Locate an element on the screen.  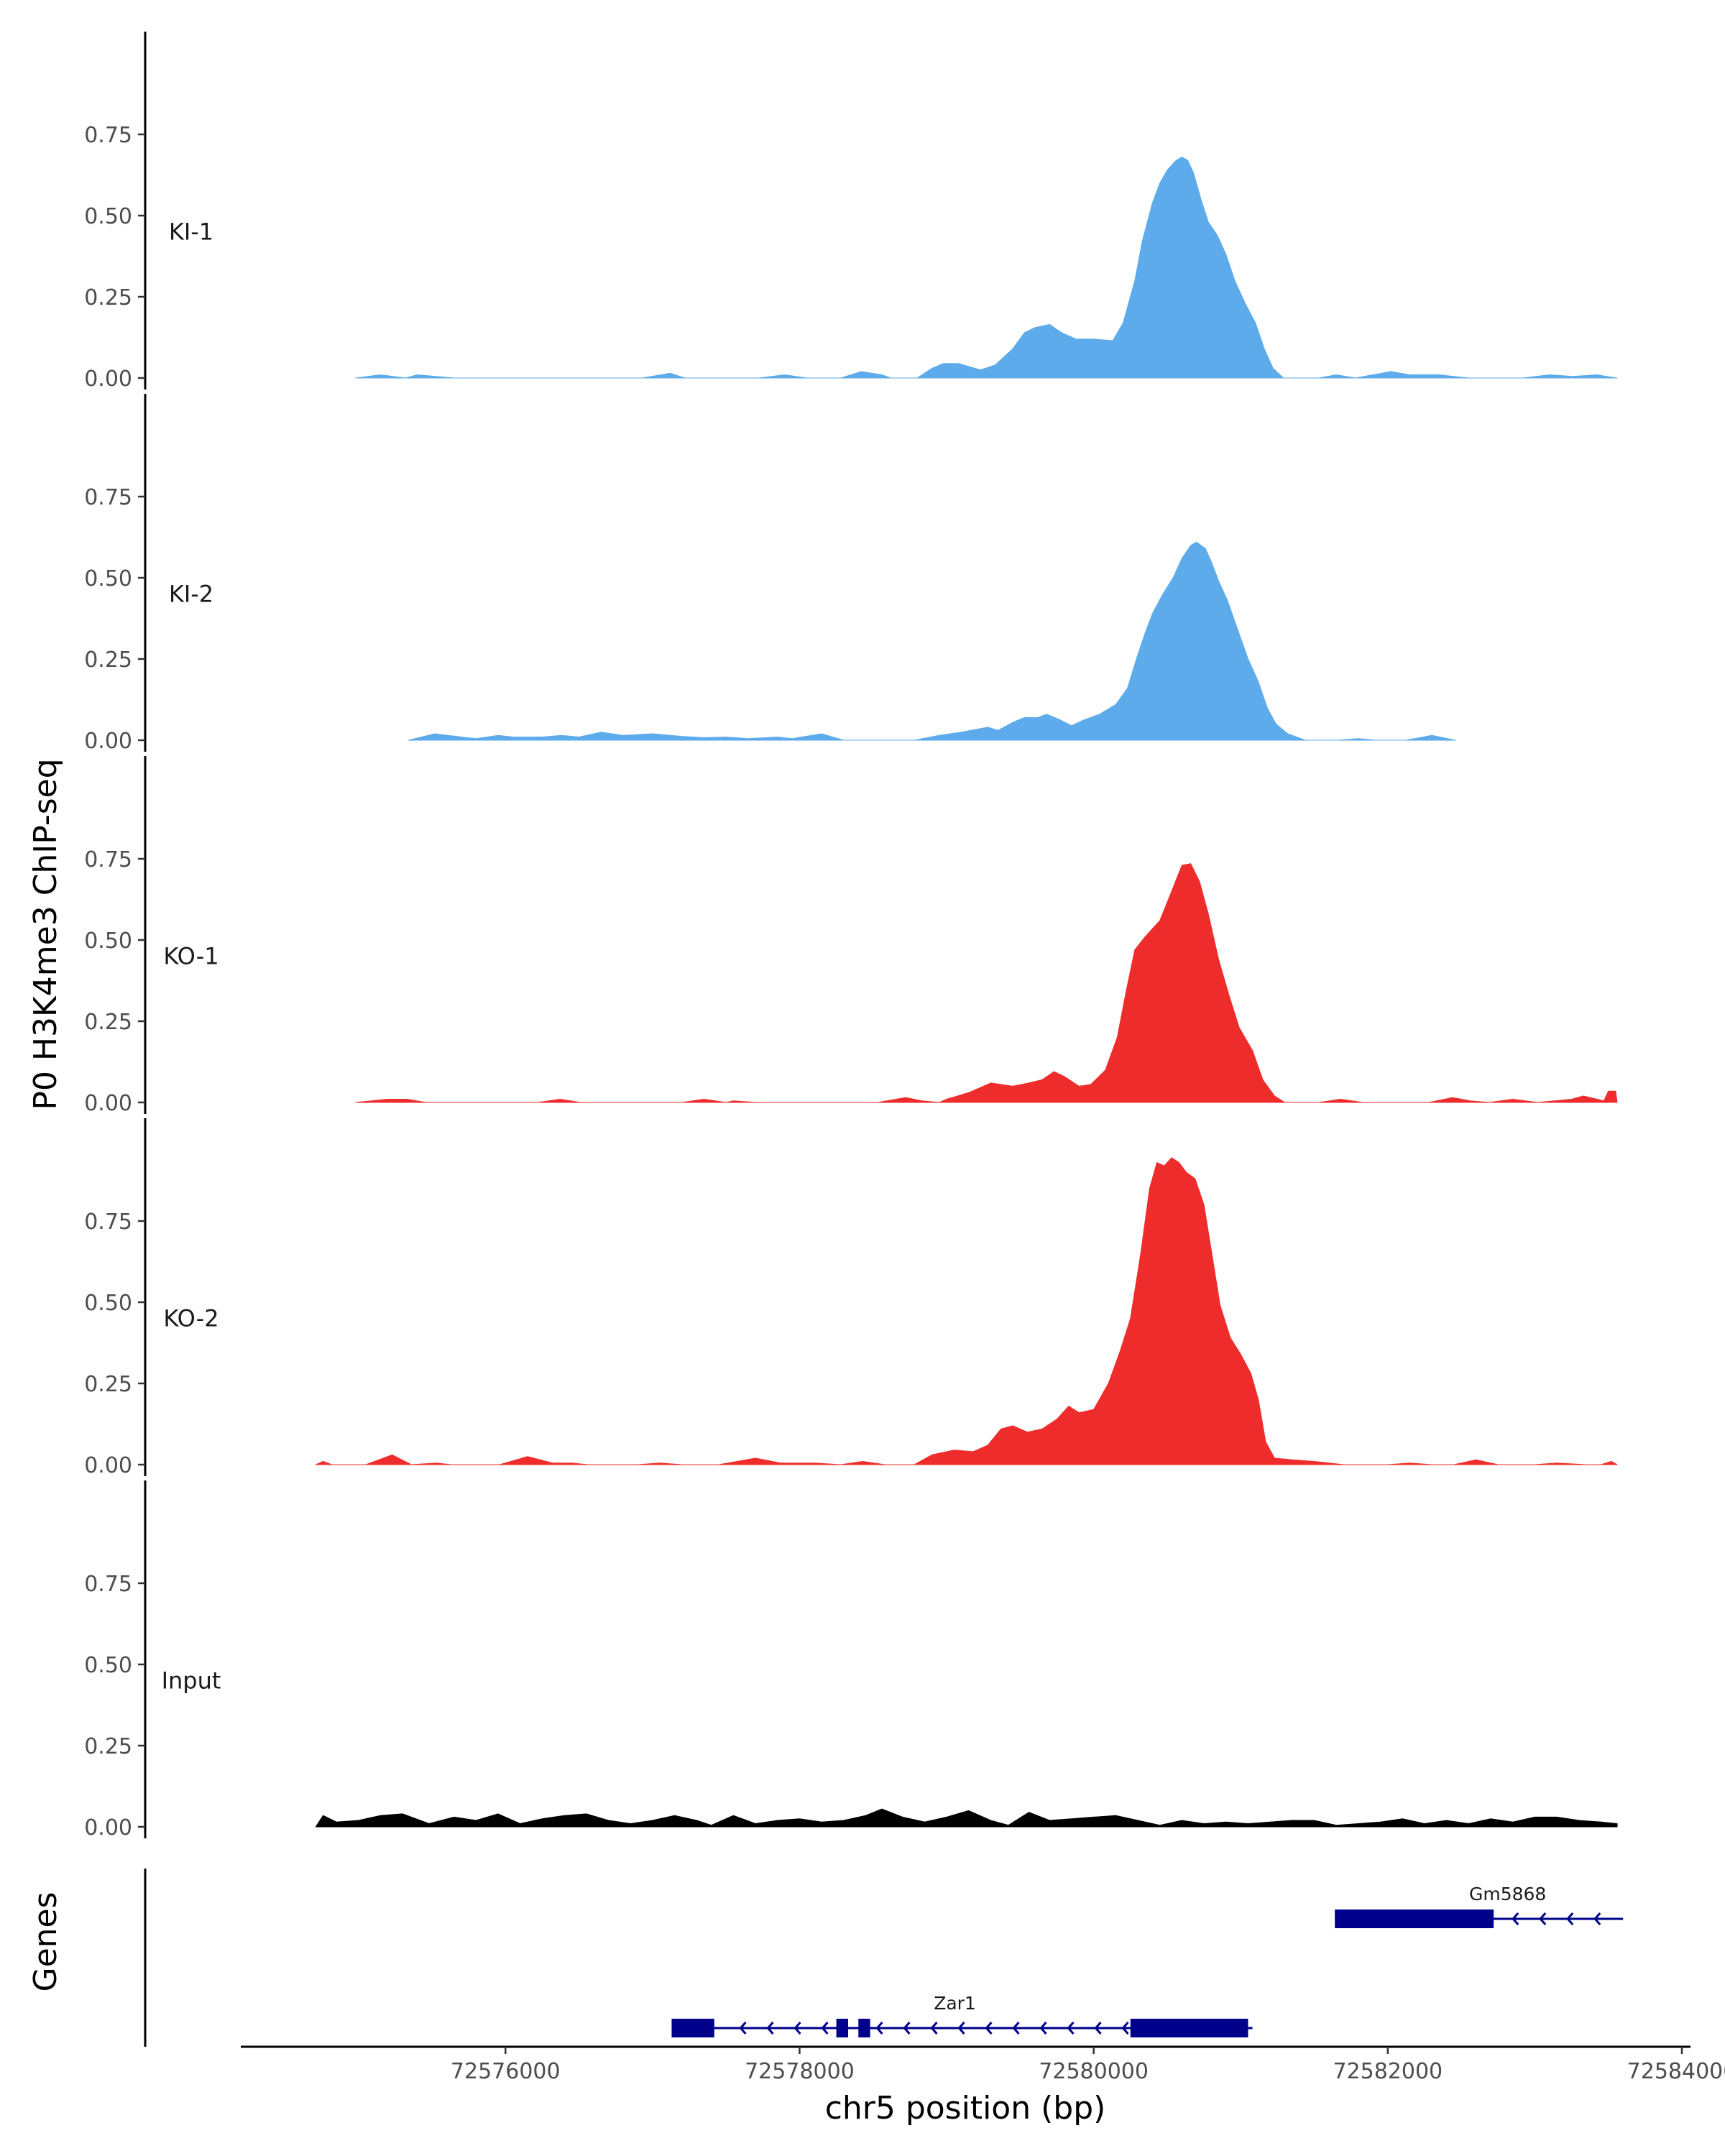
x-tick-label: 72576000 is located at coordinates (506, 2071).